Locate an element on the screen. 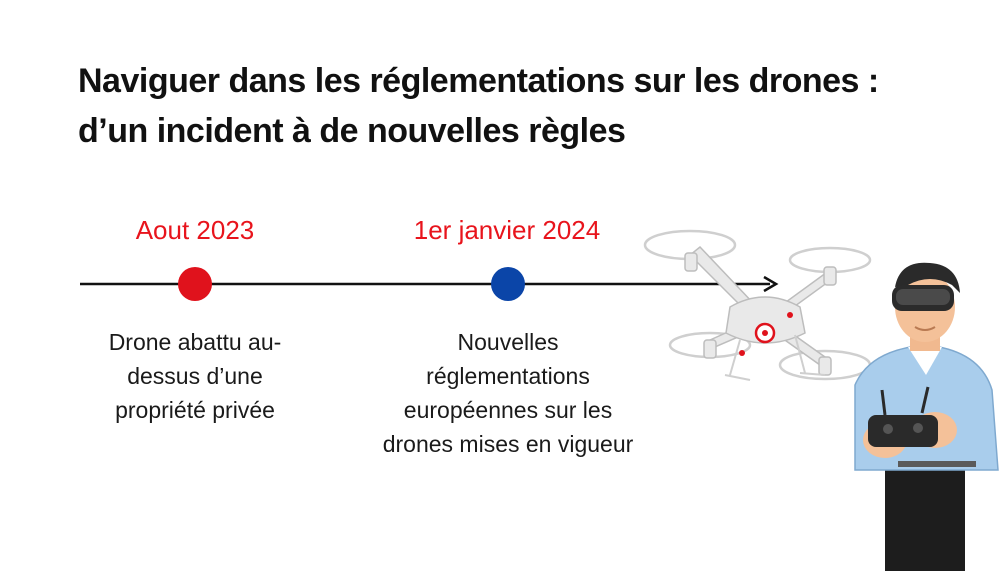  title-line-2: d’un incident à de nouvelles règles is located at coordinates (352, 131).